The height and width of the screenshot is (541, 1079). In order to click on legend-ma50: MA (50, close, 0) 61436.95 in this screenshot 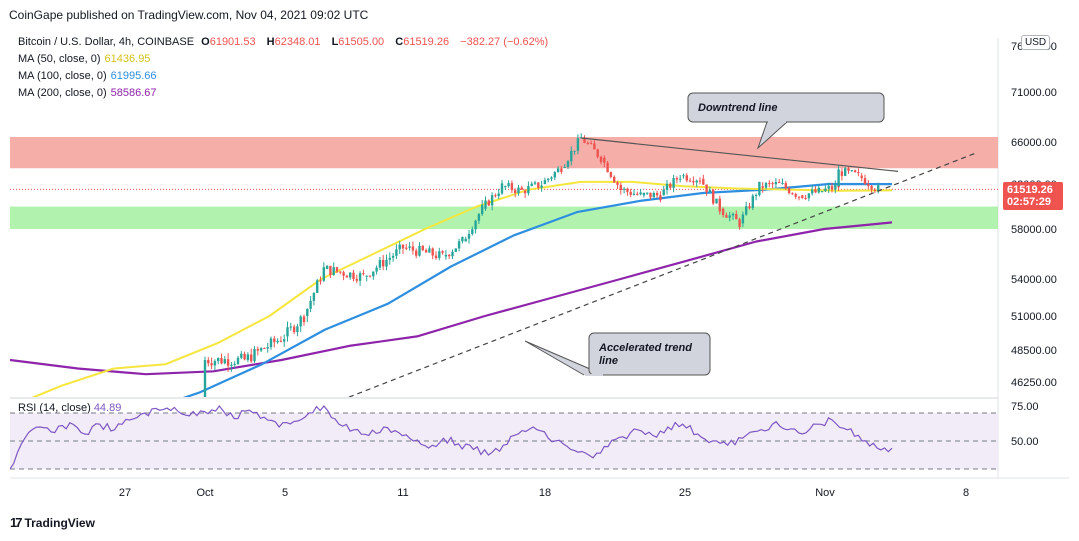, I will do `click(84, 59)`.